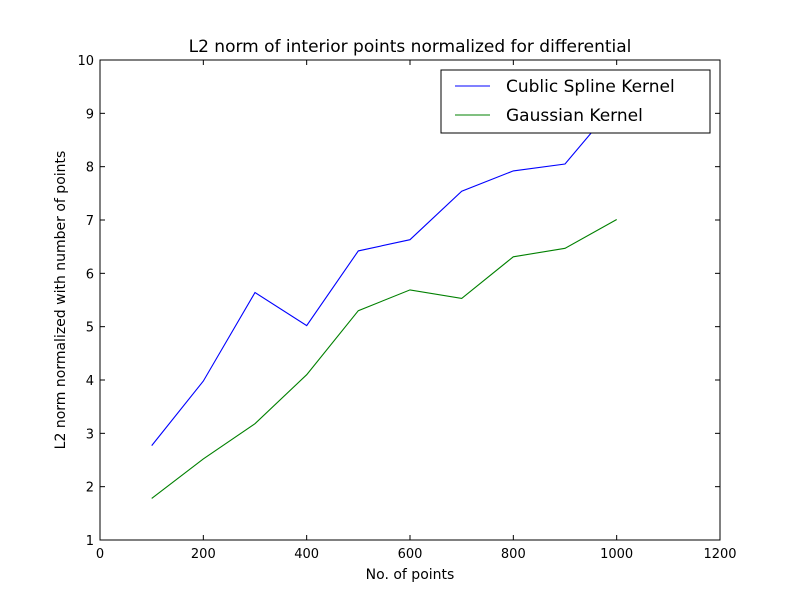 The image size is (800, 600). What do you see at coordinates (410, 554) in the screenshot?
I see `x-tick-label: 600` at bounding box center [410, 554].